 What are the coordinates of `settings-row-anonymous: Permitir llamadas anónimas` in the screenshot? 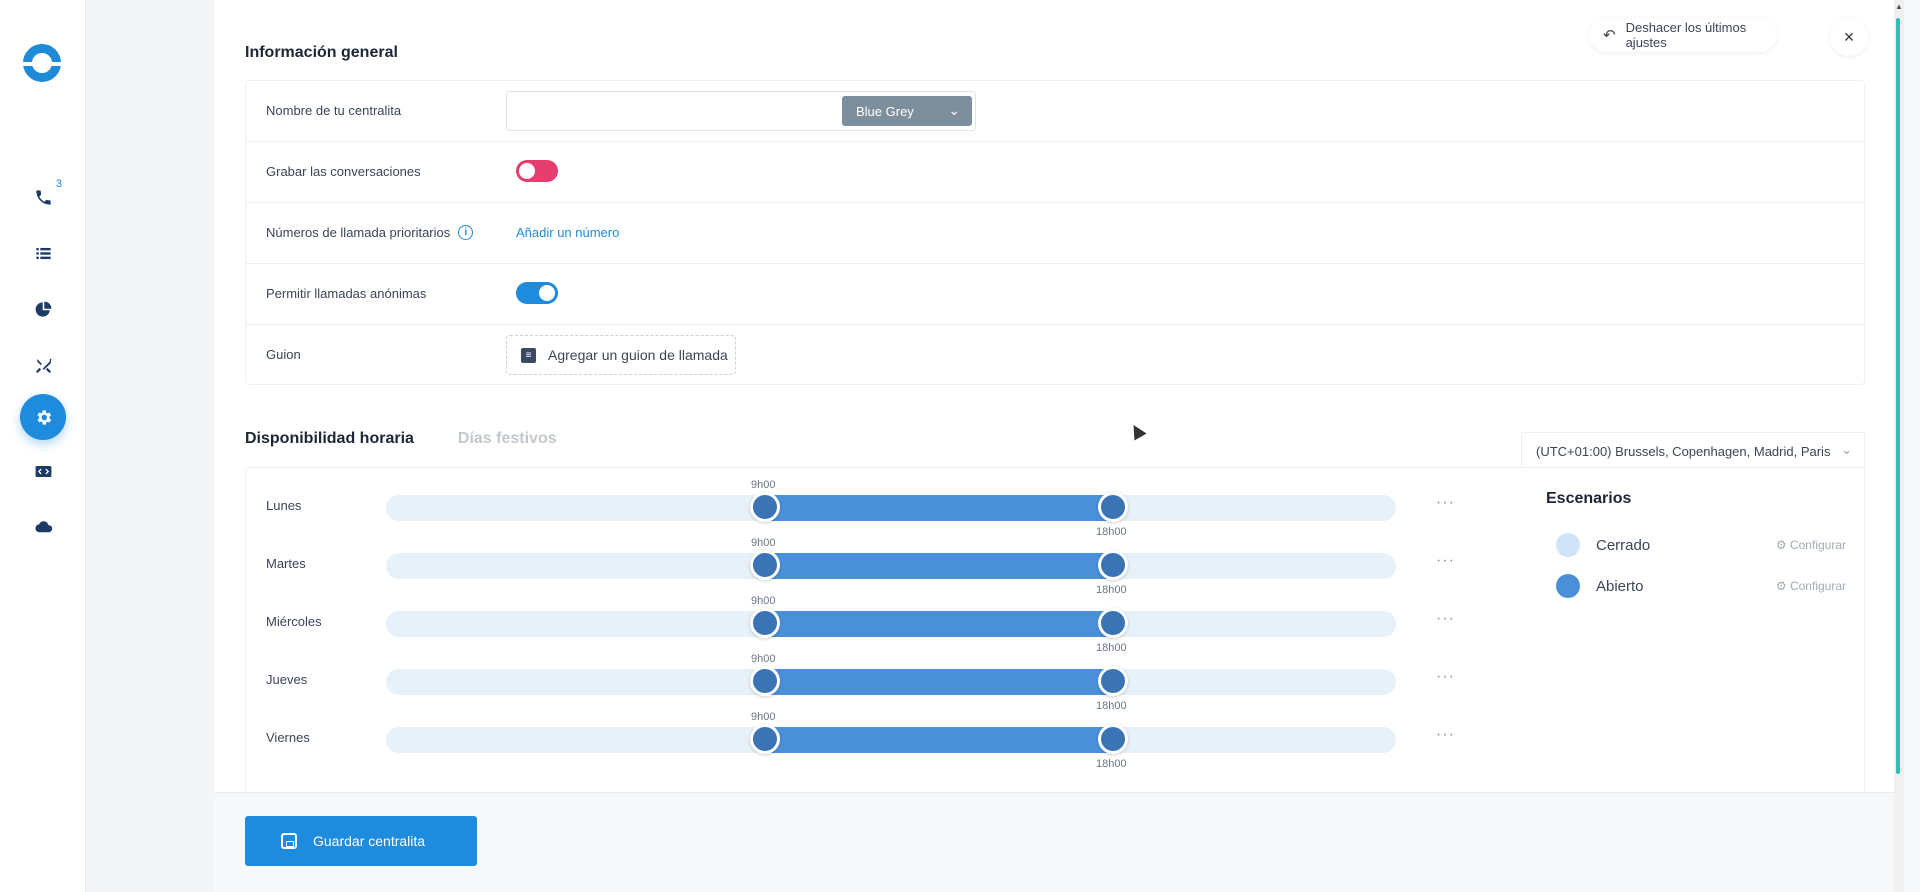 It's located at (1055, 294).